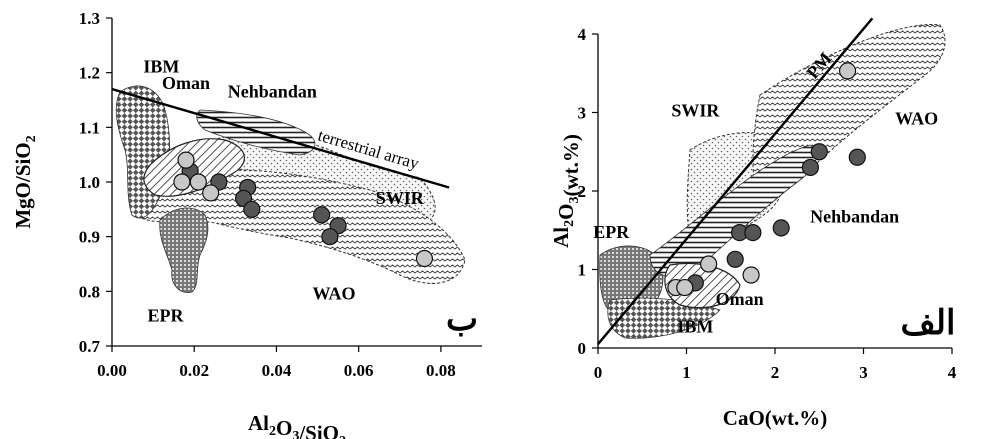  What do you see at coordinates (89, 18) in the screenshot?
I see `y-tick-label: 1.3` at bounding box center [89, 18].